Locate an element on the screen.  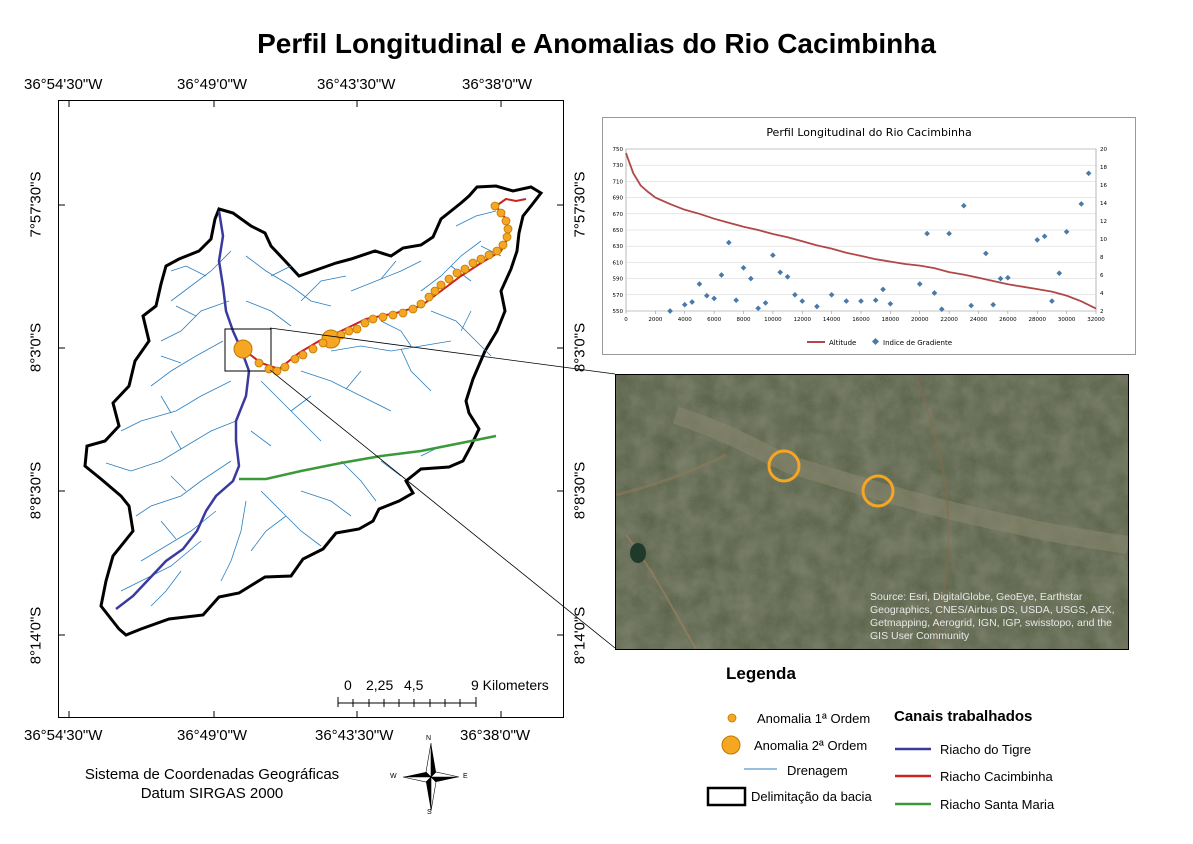
north-arrow-icon is located at coordinates (431, 777).